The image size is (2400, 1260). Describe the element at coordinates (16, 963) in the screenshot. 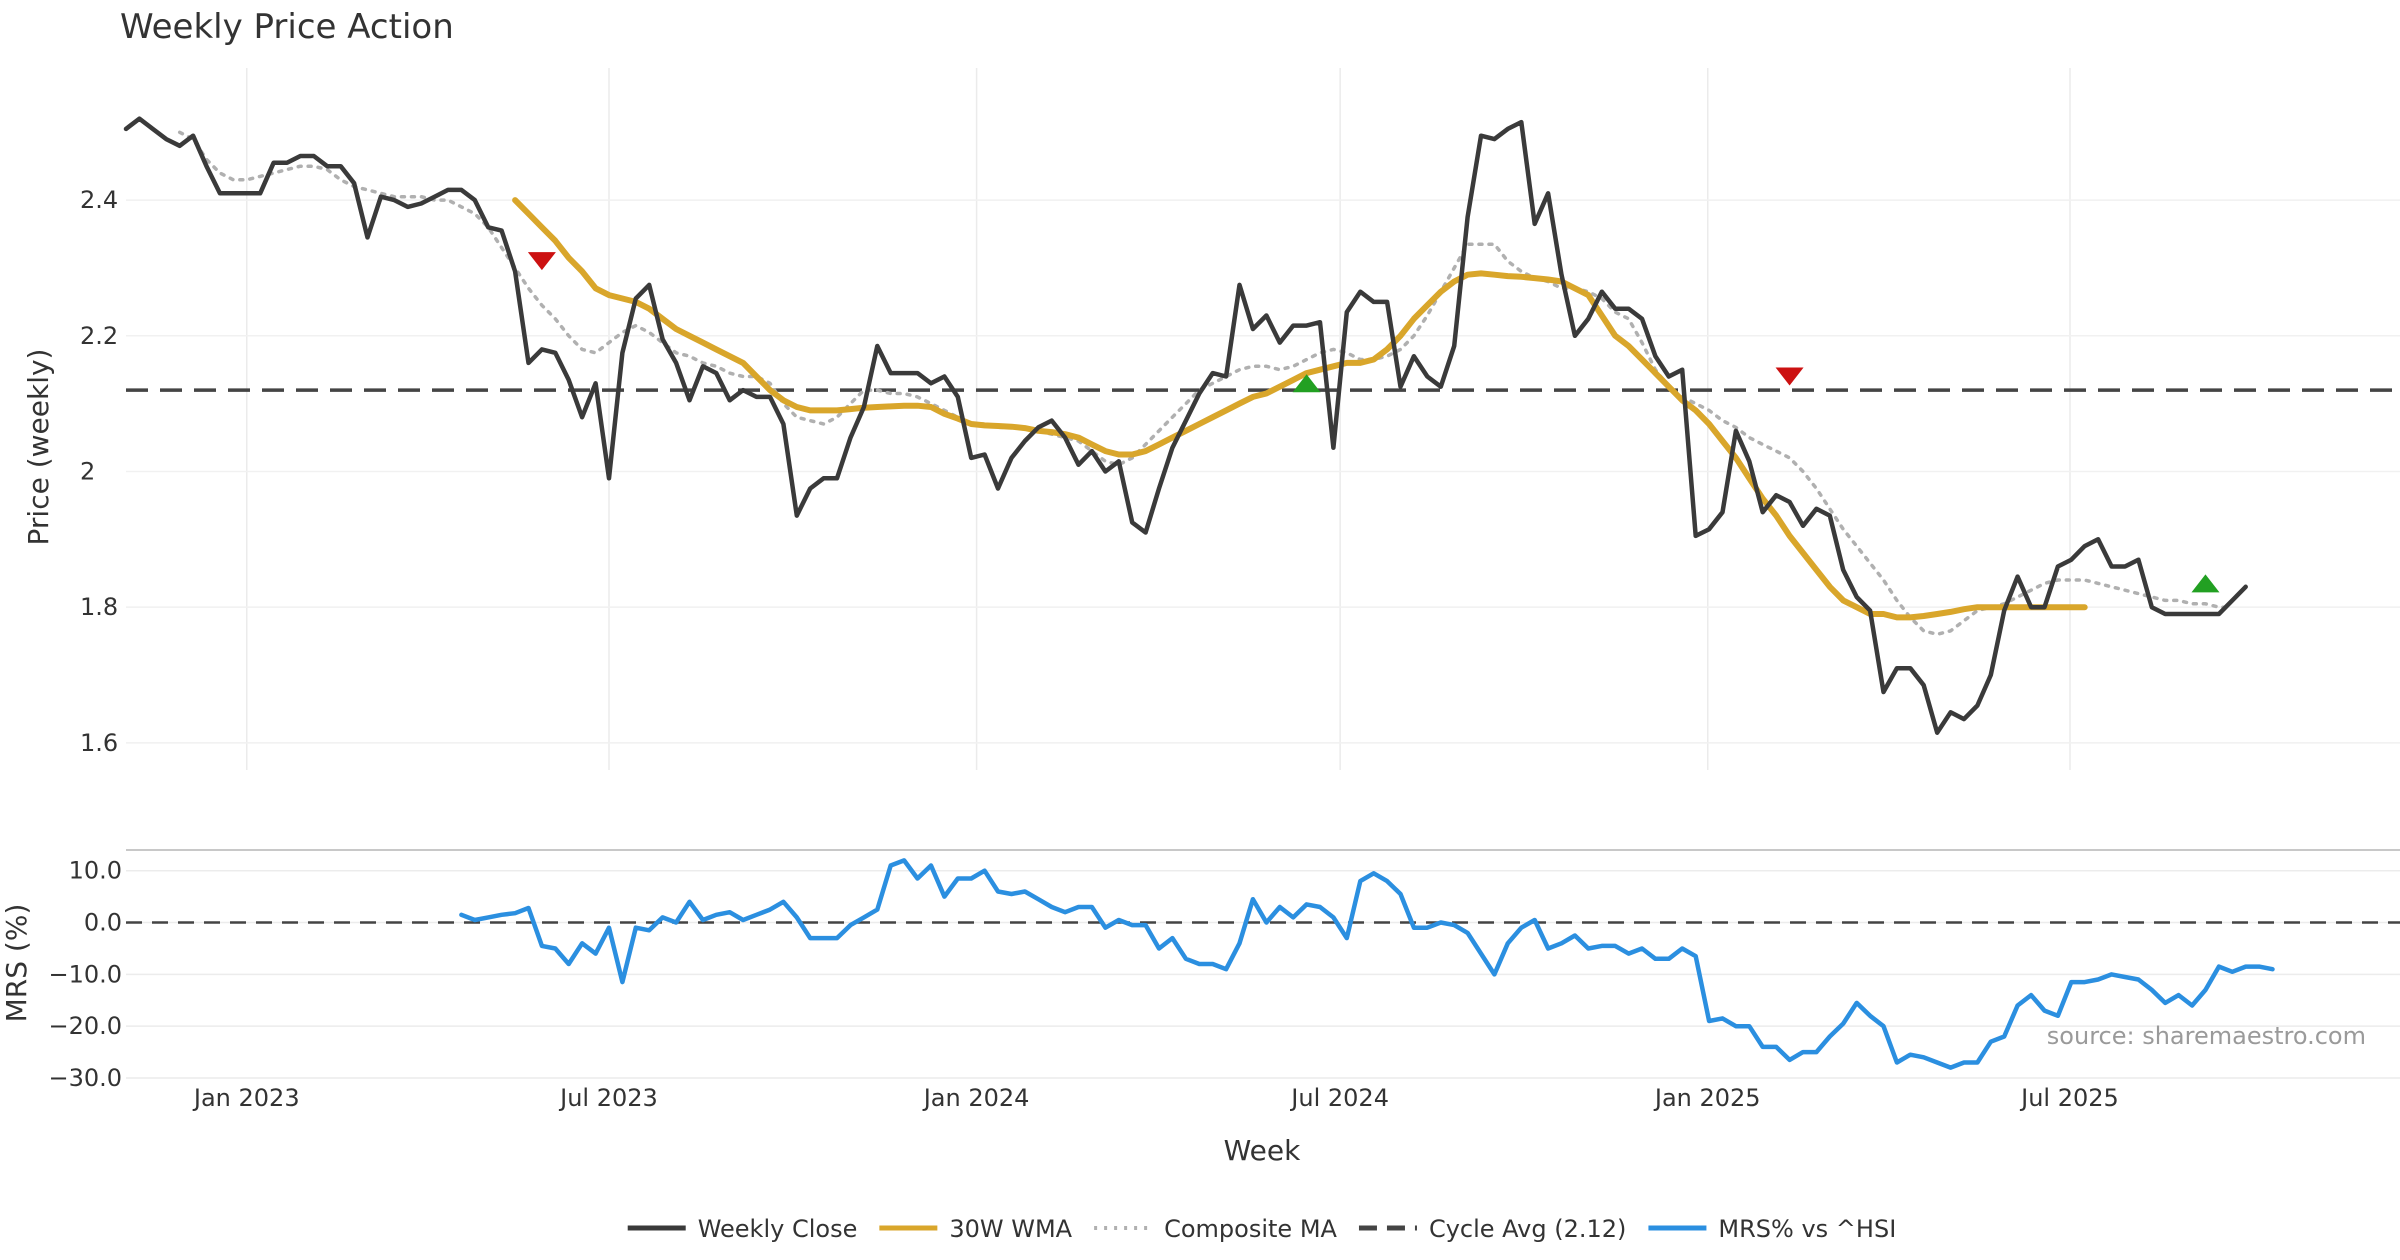

I see `mrs-y-label: MRS (%)` at that location.